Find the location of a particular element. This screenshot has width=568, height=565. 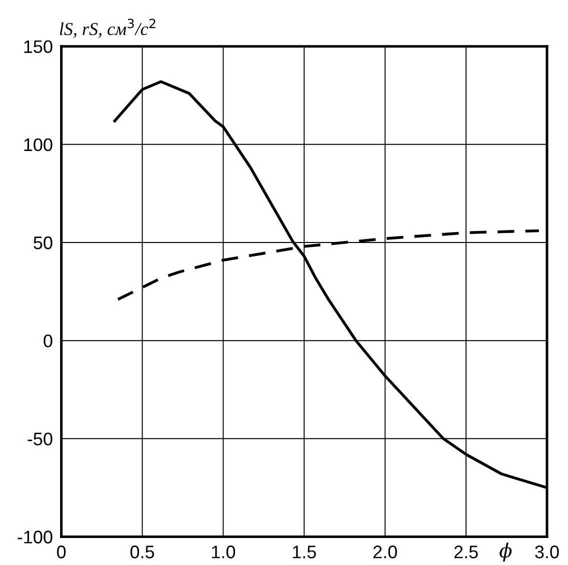

x-tick-label: 1.0 is located at coordinates (224, 552).